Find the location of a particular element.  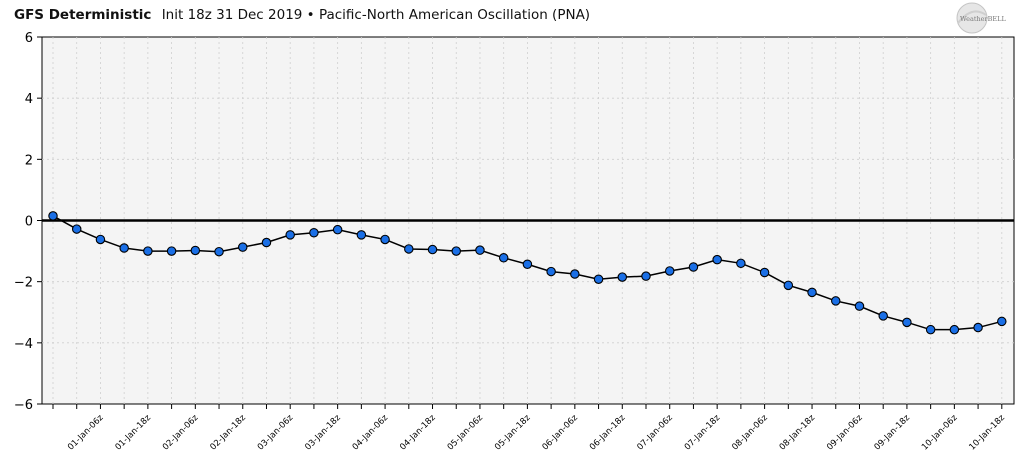

x-tick-label: 02-Jan-18z is located at coordinates (228, 433).